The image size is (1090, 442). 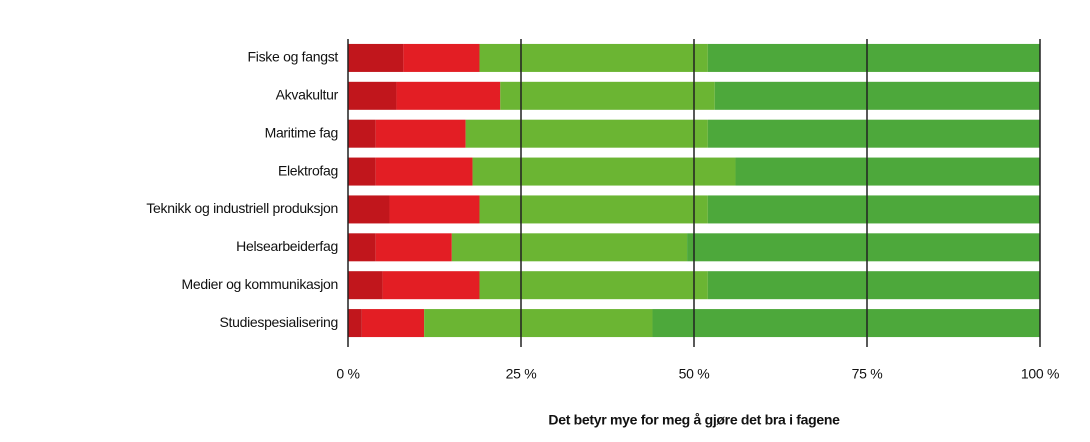 I want to click on x-tick-label: 0 %, so click(x=347, y=374).